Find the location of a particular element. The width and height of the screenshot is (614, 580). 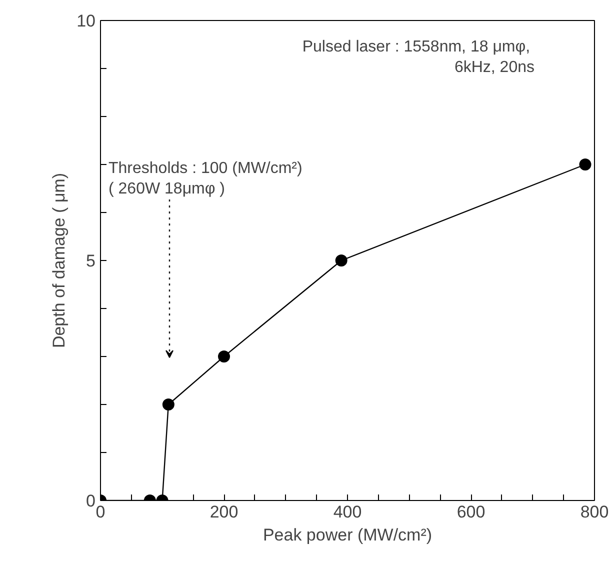

y-tick-label: 5 is located at coordinates (91, 261).